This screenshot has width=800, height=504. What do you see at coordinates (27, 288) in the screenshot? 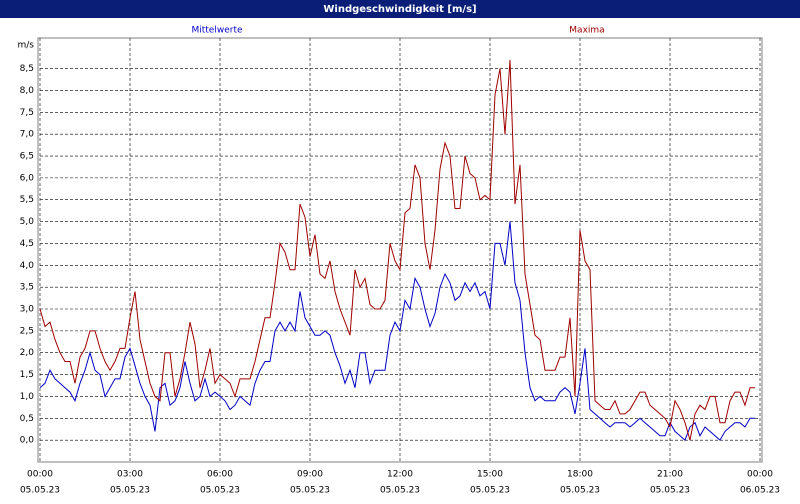
I see `y-tick-label: 3,5` at bounding box center [27, 288].